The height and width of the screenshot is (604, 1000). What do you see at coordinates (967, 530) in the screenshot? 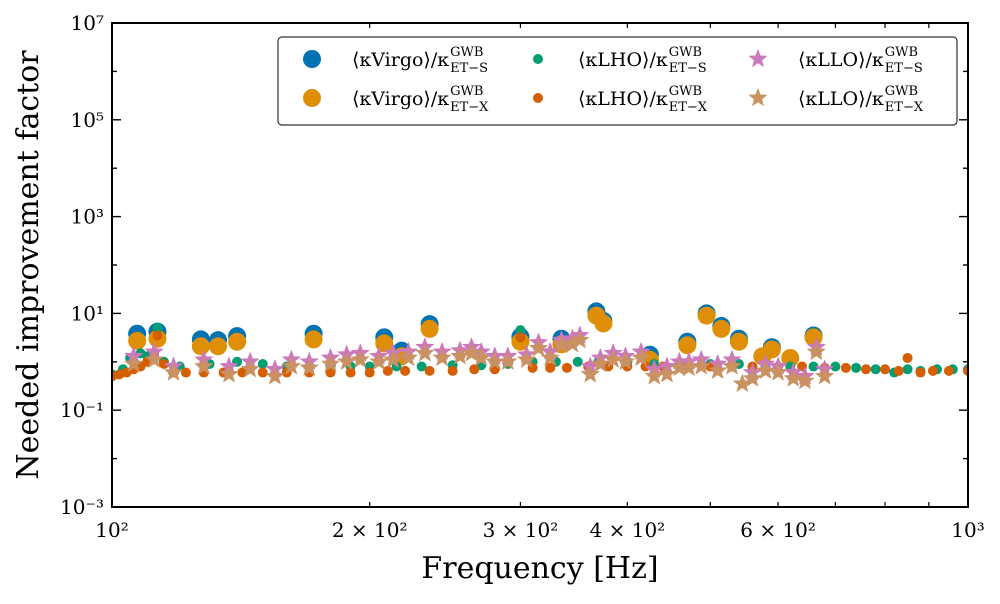
I see `x-tick-label: 10³` at bounding box center [967, 530].